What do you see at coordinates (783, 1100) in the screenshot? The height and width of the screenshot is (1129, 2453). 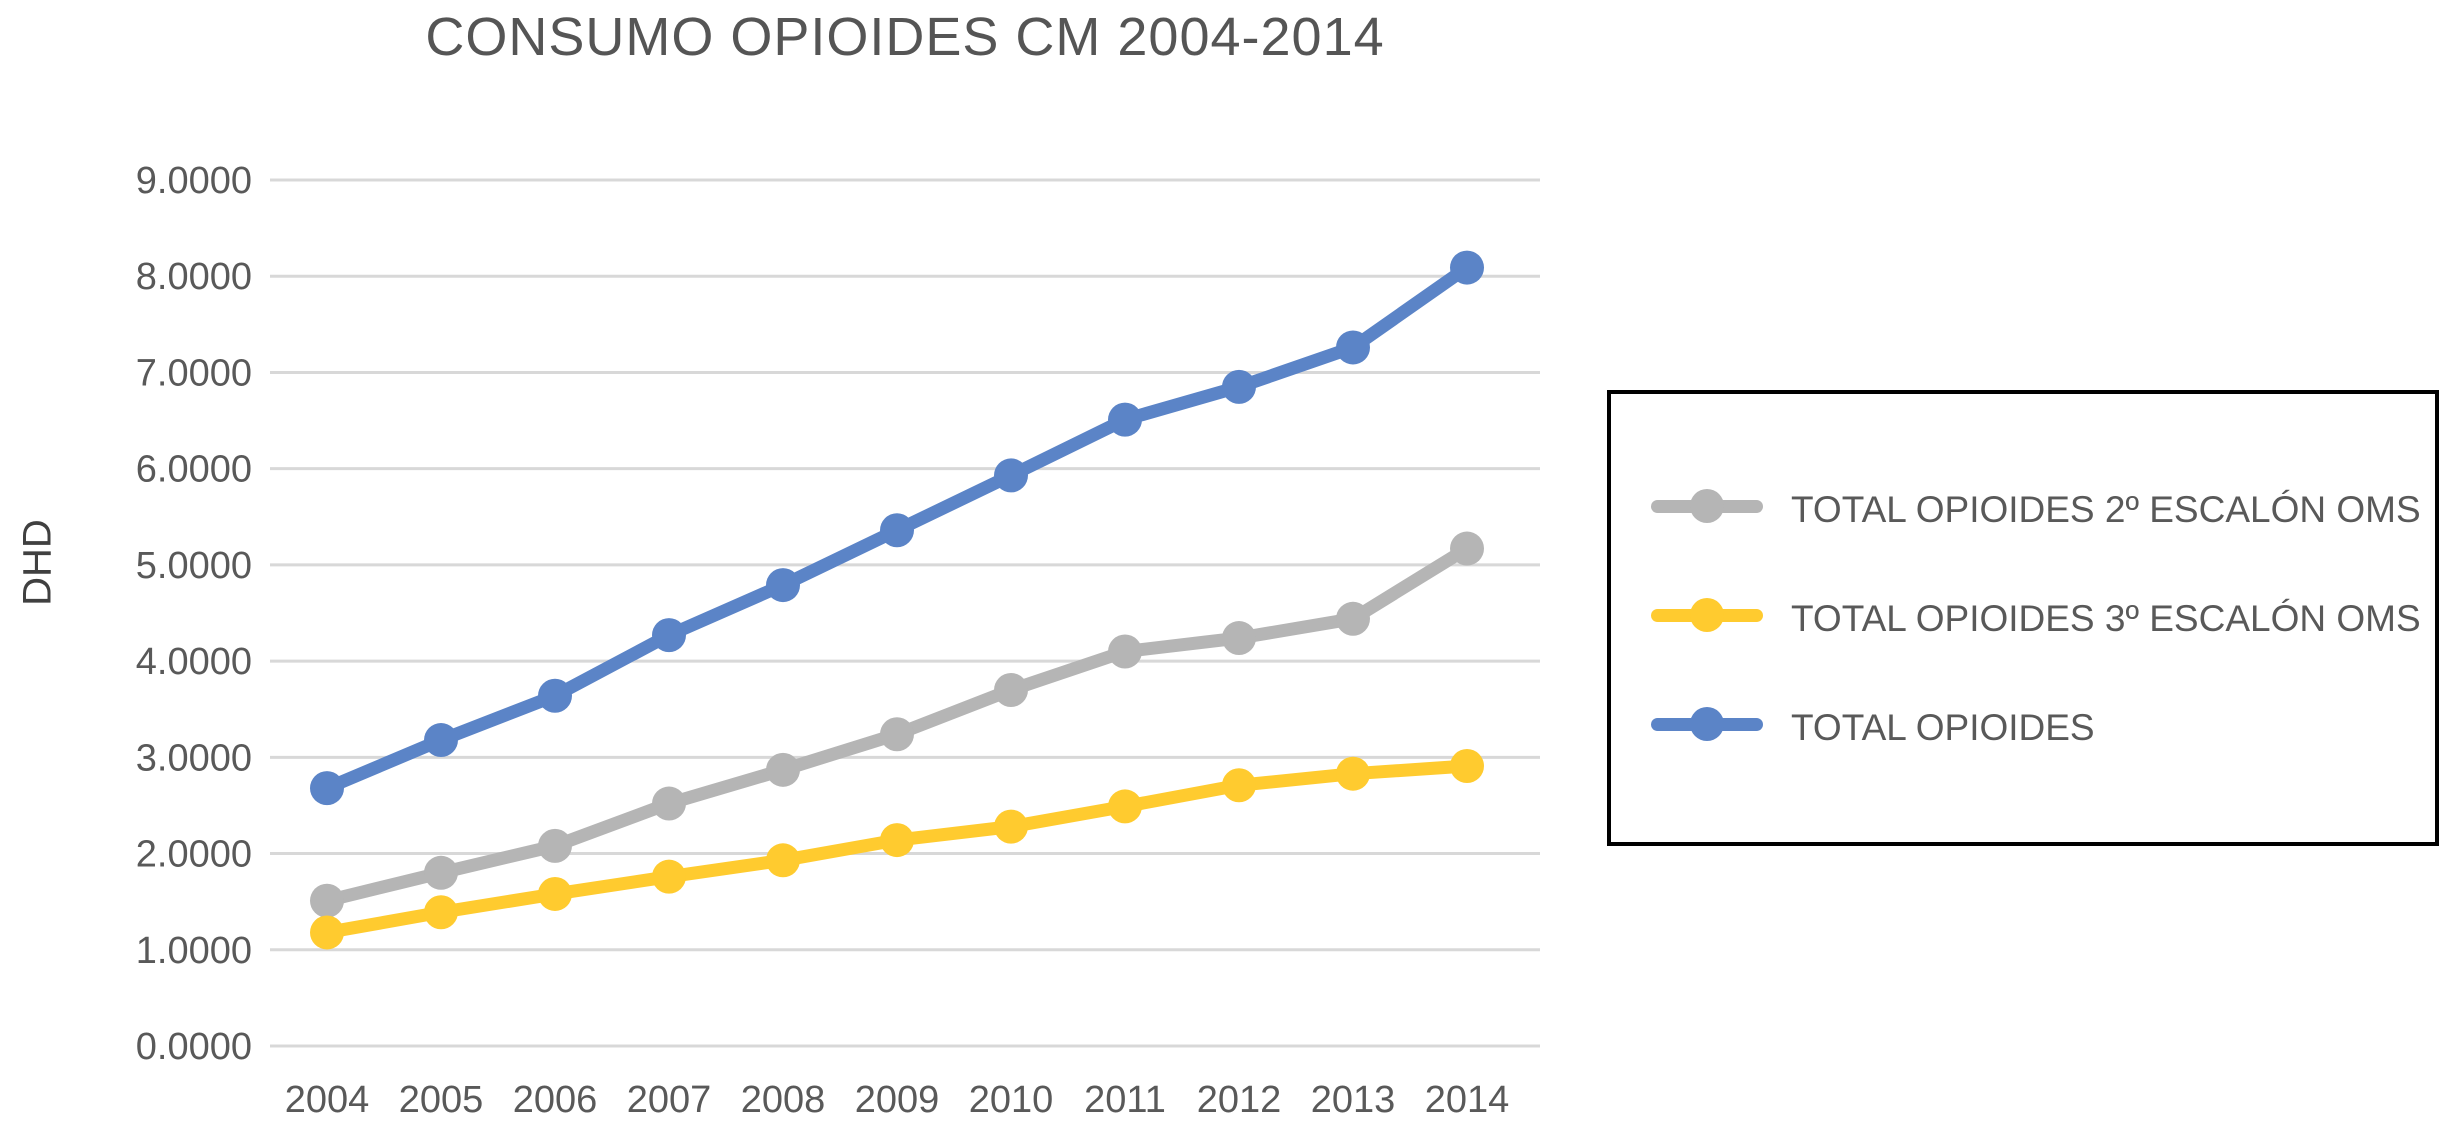 I see `x-tick-label: 2008` at bounding box center [783, 1100].